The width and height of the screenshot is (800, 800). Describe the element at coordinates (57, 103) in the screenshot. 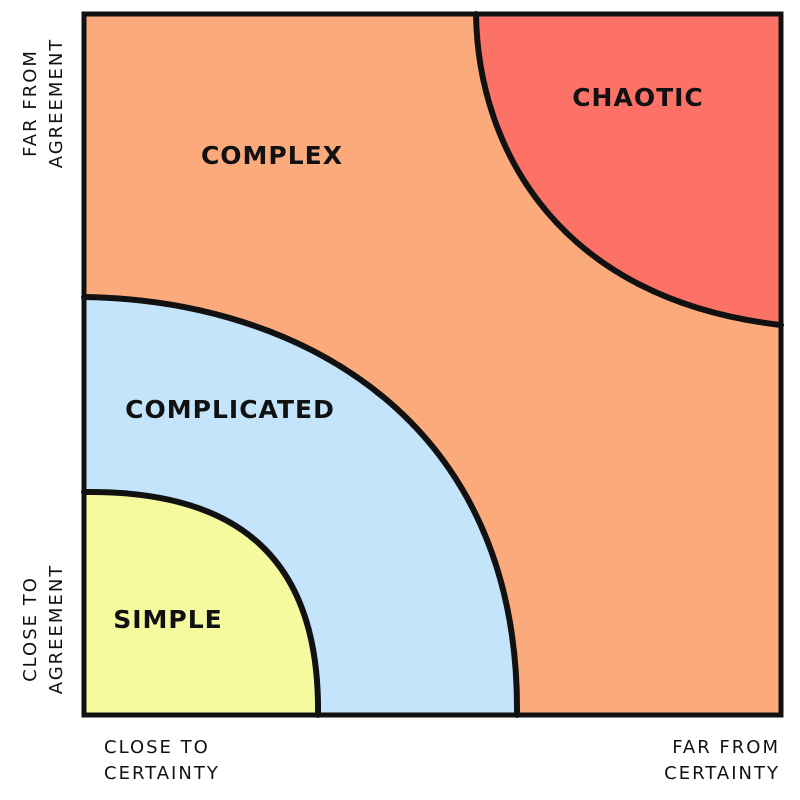

I see `y-axis-top-line2: AGREEMENT` at that location.